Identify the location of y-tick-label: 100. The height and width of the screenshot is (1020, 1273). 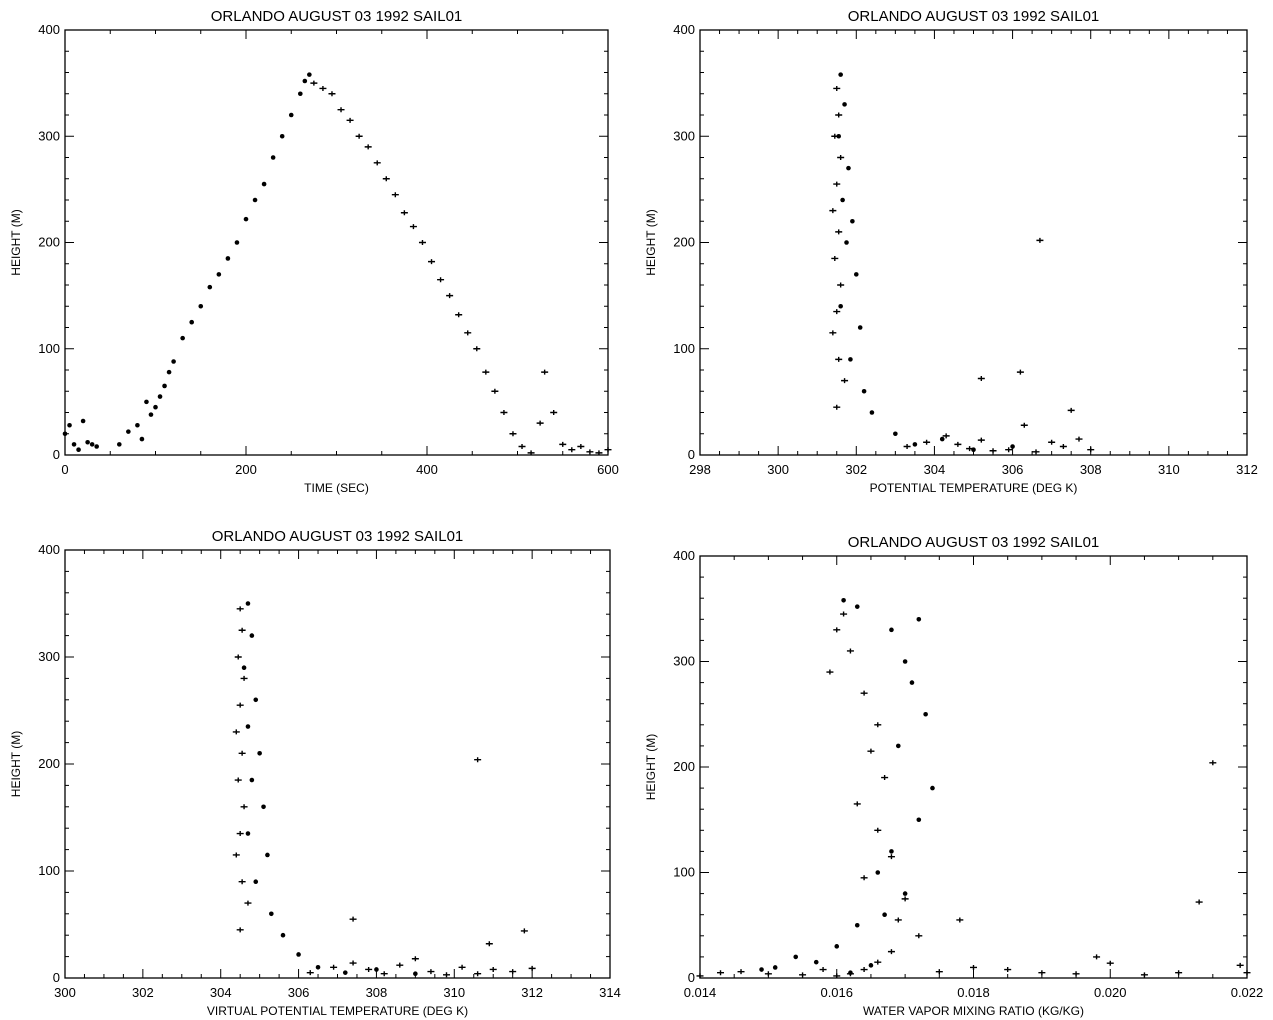
(49, 348).